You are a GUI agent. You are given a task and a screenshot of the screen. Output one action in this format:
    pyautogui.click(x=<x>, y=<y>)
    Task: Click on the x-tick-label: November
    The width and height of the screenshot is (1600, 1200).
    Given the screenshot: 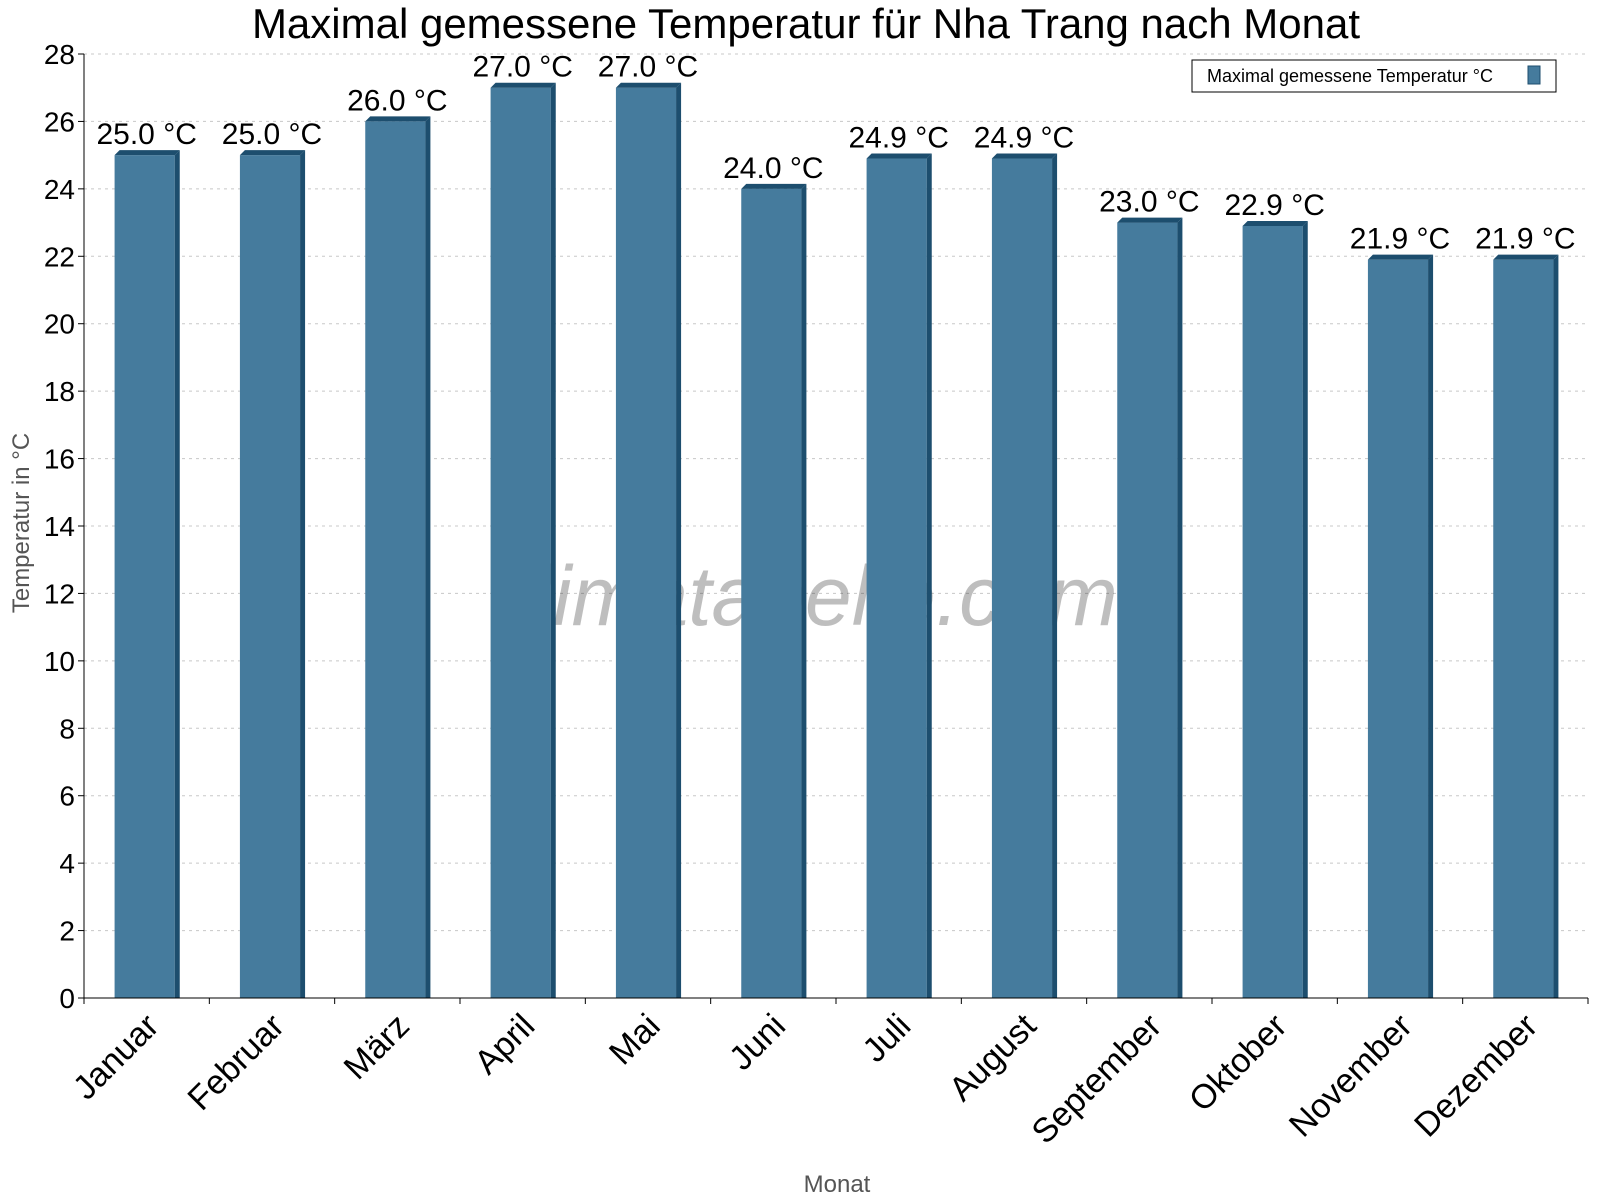 What is the action you would take?
    pyautogui.click(x=1351, y=1076)
    